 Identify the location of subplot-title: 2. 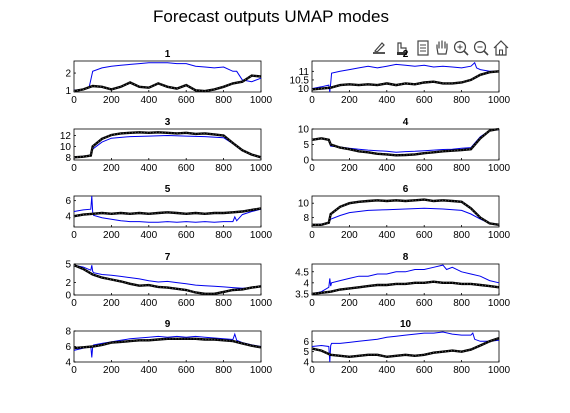
(406, 54).